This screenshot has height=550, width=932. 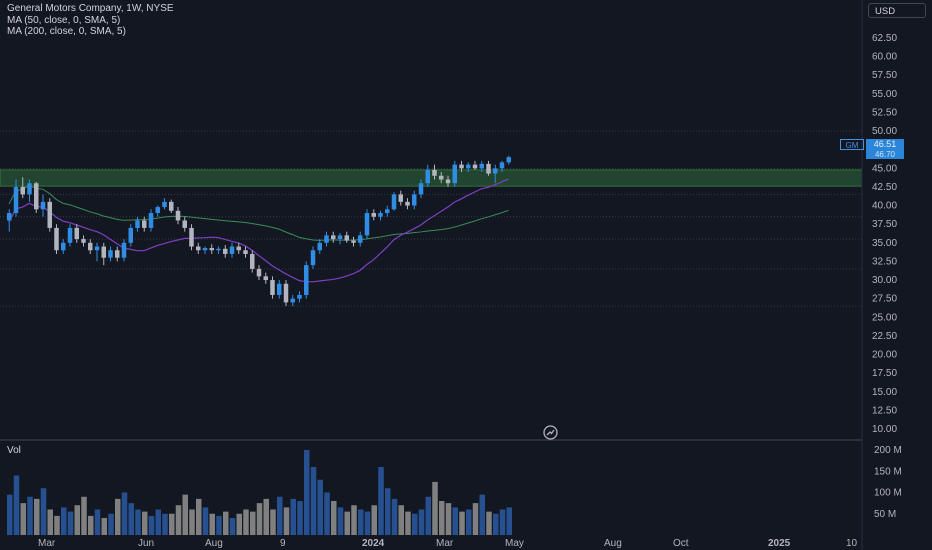 What do you see at coordinates (884, 317) in the screenshot?
I see `price-tick: 25.00` at bounding box center [884, 317].